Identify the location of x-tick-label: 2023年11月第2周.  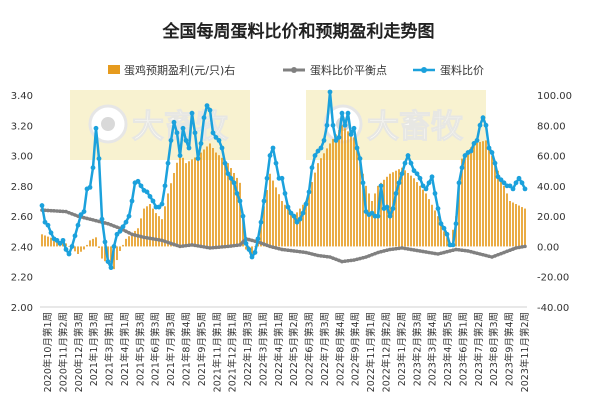
(525, 352).